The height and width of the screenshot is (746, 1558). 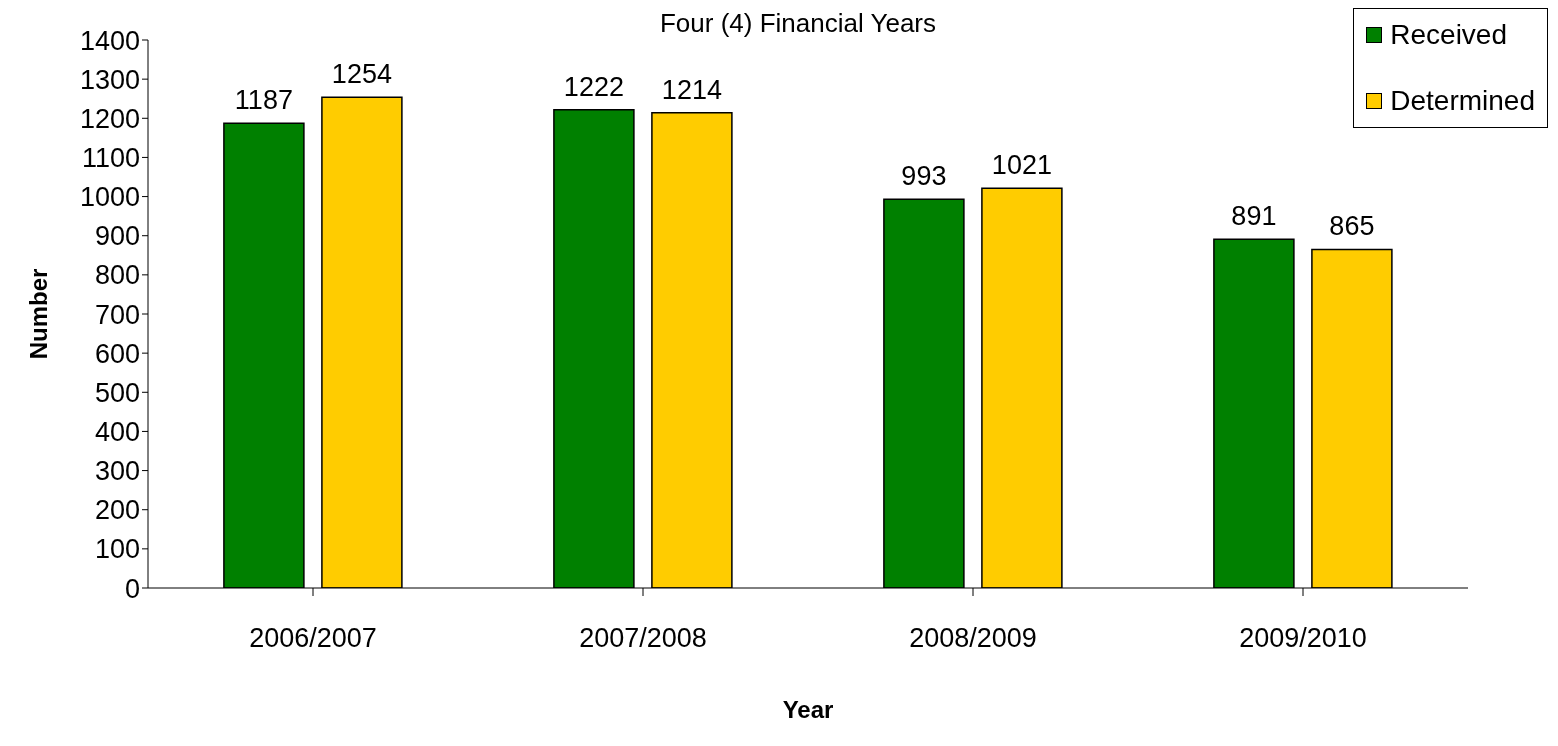 I want to click on data-label: 1222, so click(x=593, y=86).